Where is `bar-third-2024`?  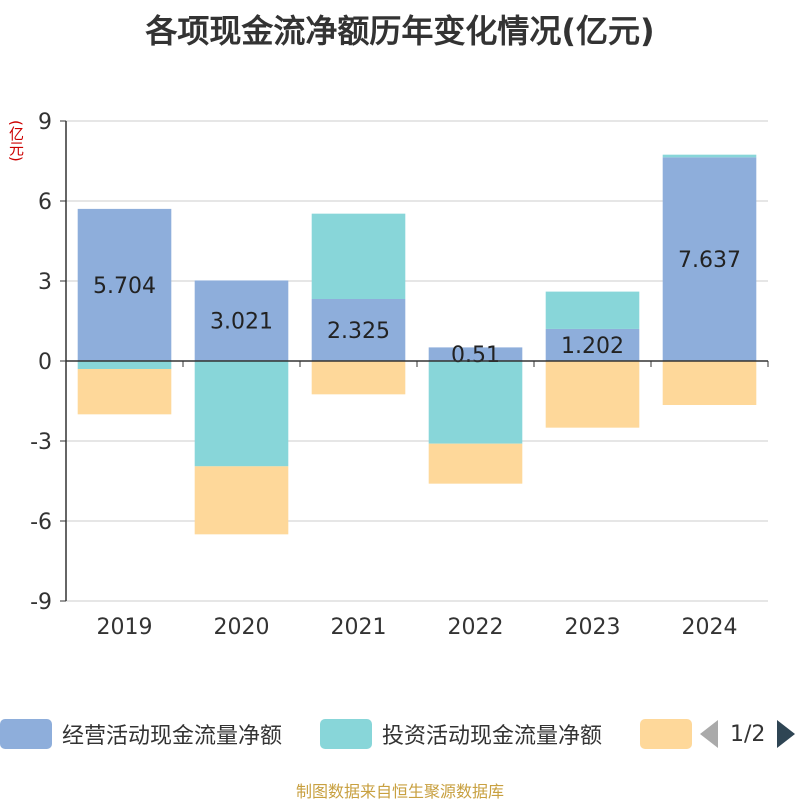
bar-third-2024 is located at coordinates (709, 383).